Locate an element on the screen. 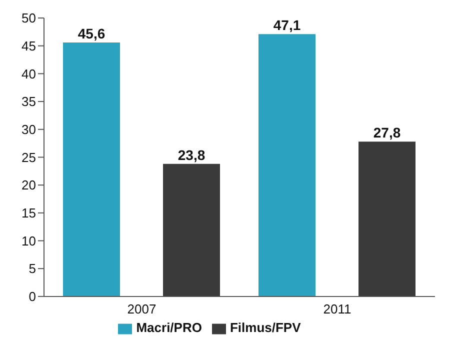  legend-label: Macri/PRO is located at coordinates (169, 328).